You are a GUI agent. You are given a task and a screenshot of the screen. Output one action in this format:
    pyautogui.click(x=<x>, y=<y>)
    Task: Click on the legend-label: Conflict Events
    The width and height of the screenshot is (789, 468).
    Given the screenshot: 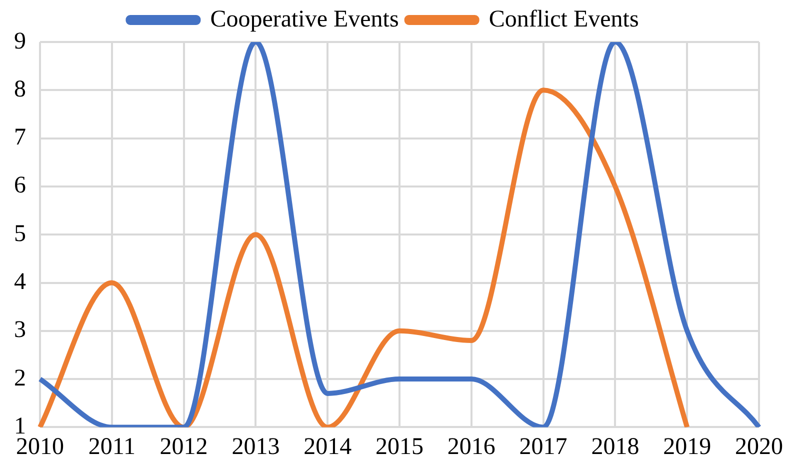 What is the action you would take?
    pyautogui.click(x=563, y=19)
    